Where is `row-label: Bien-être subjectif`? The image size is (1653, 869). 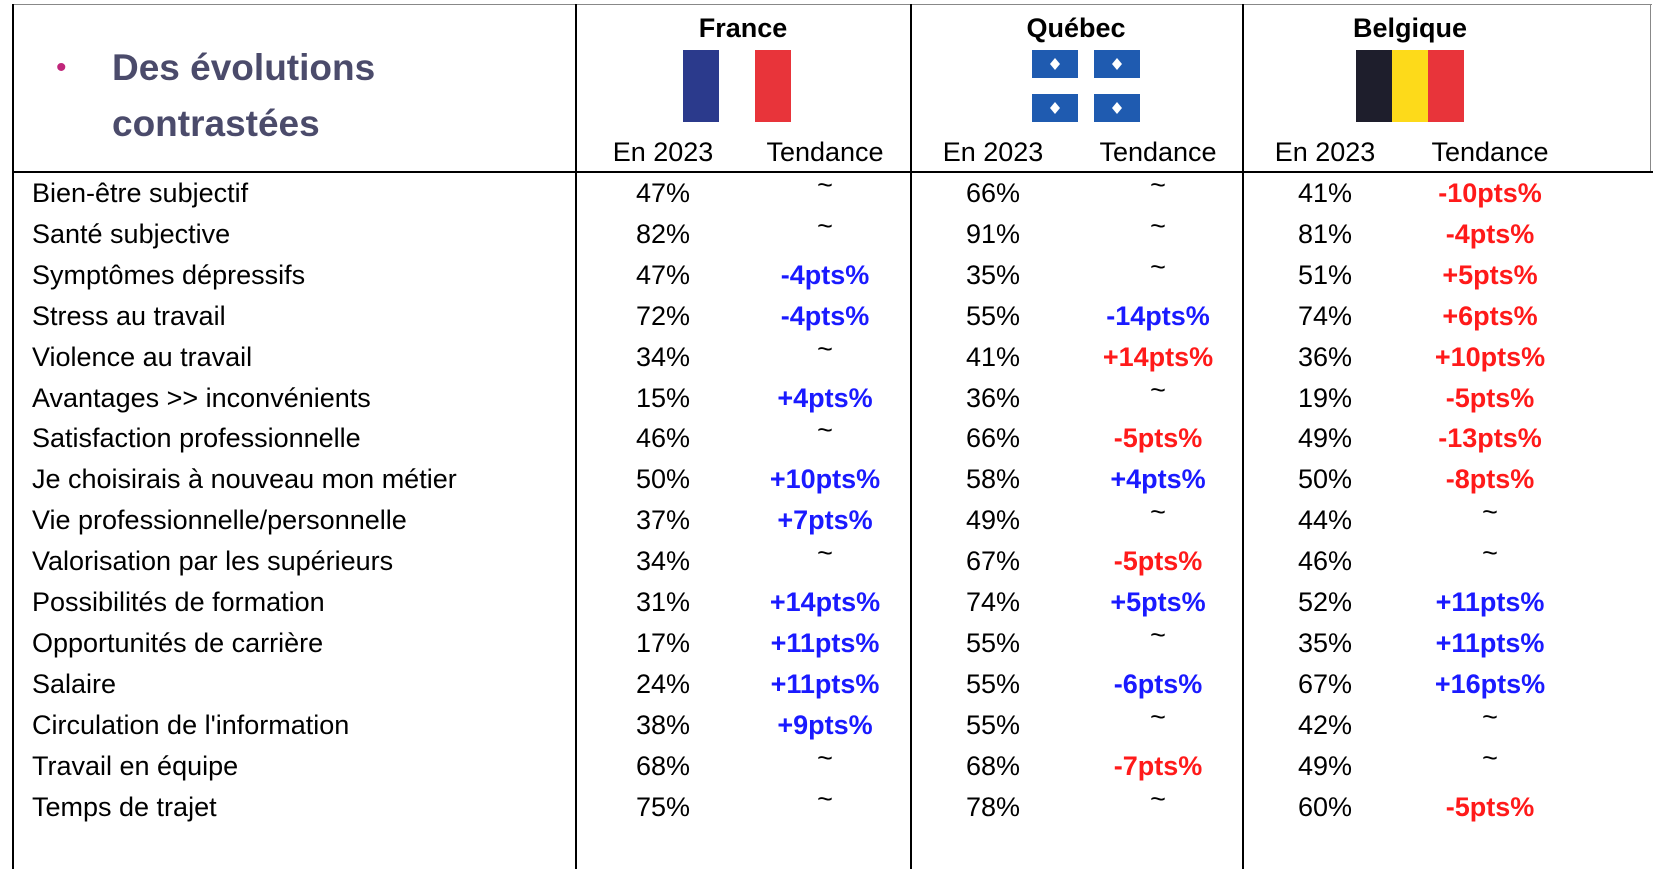
row-label: Bien-être subjectif is located at coordinates (140, 193).